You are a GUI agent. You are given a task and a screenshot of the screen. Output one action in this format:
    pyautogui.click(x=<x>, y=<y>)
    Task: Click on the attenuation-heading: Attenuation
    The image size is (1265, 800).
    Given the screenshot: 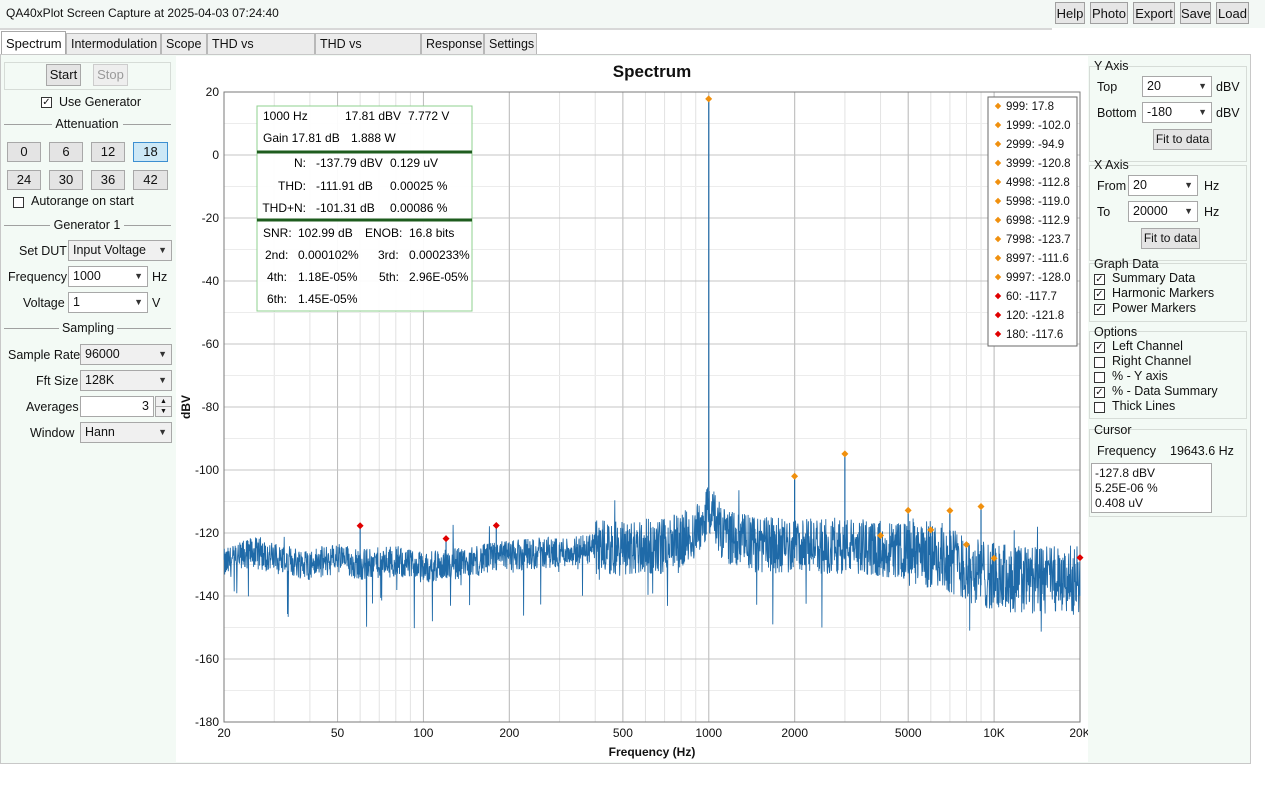 What is the action you would take?
    pyautogui.click(x=87, y=124)
    